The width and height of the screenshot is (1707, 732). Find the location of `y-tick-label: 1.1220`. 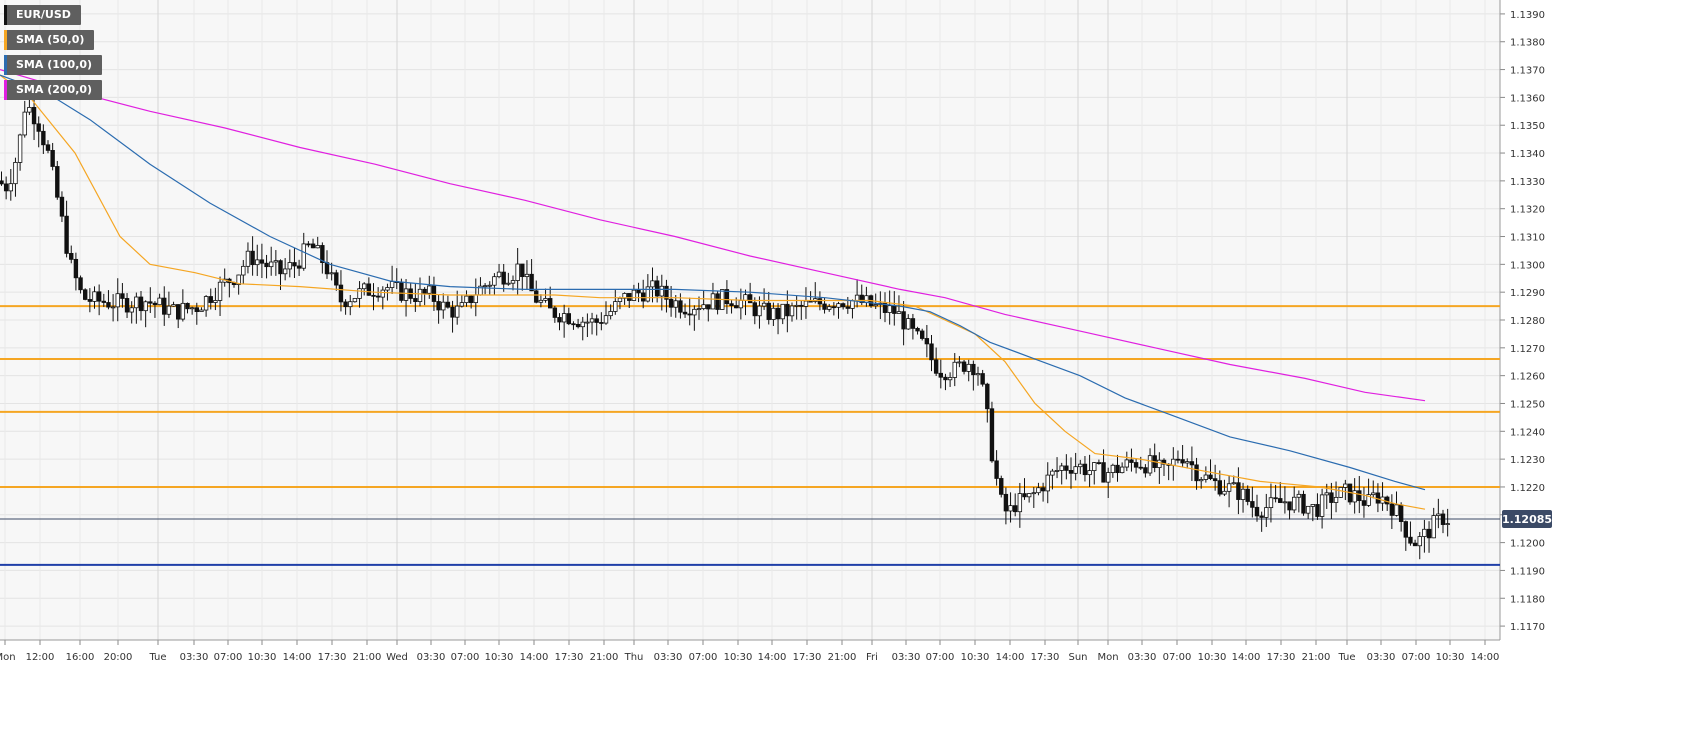

y-tick-label: 1.1220 is located at coordinates (1527, 488).